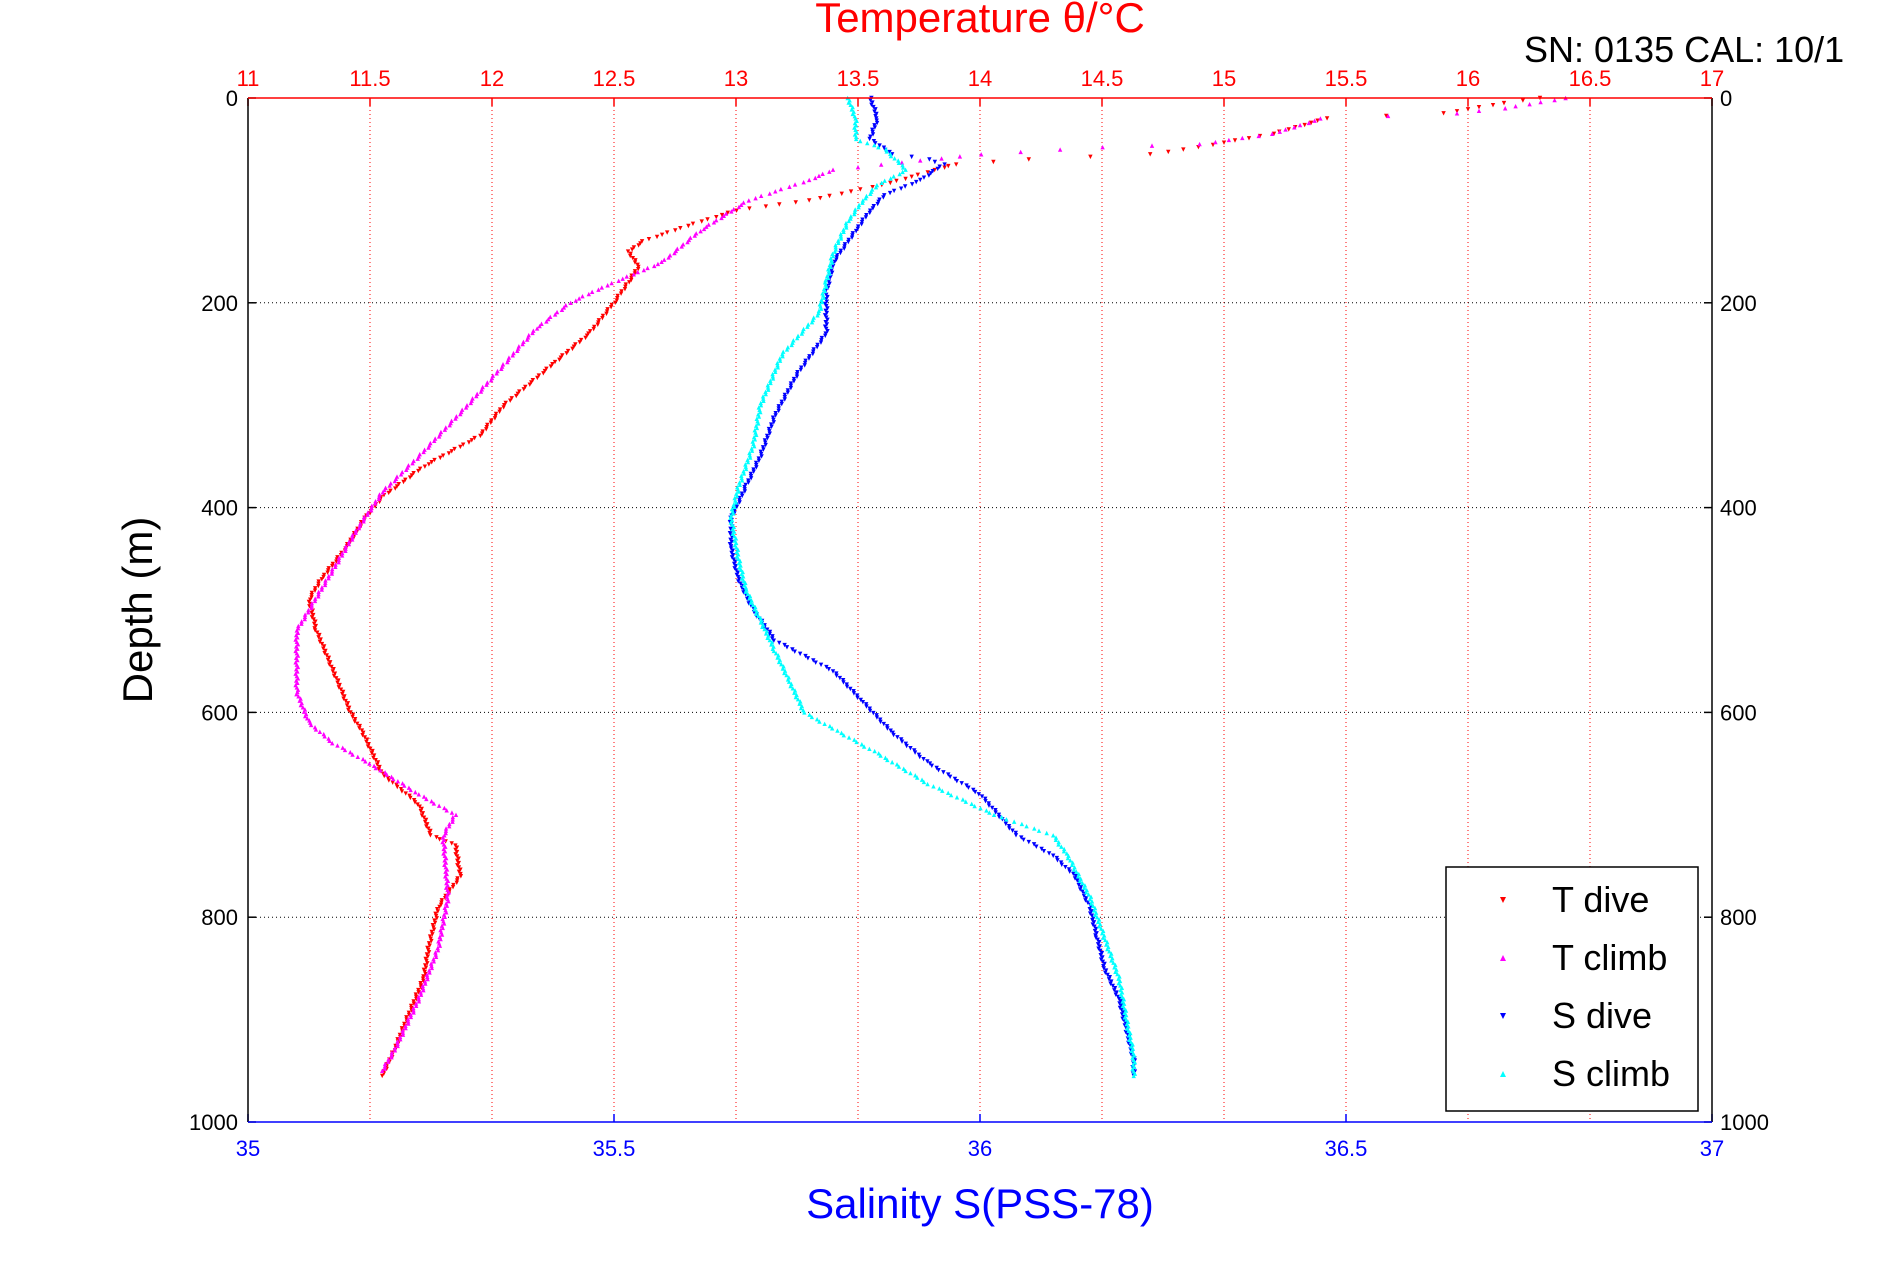 The image size is (1891, 1262). I want to click on legend-label: S climb, so click(1611, 1073).